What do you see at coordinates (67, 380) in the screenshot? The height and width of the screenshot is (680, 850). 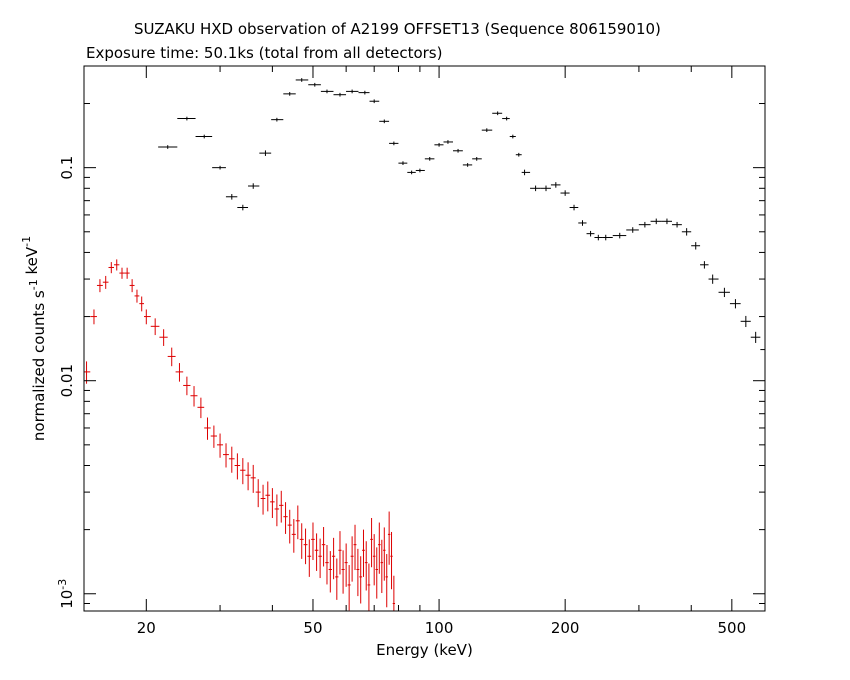 I see `y-tick-label: 0.01` at bounding box center [67, 380].